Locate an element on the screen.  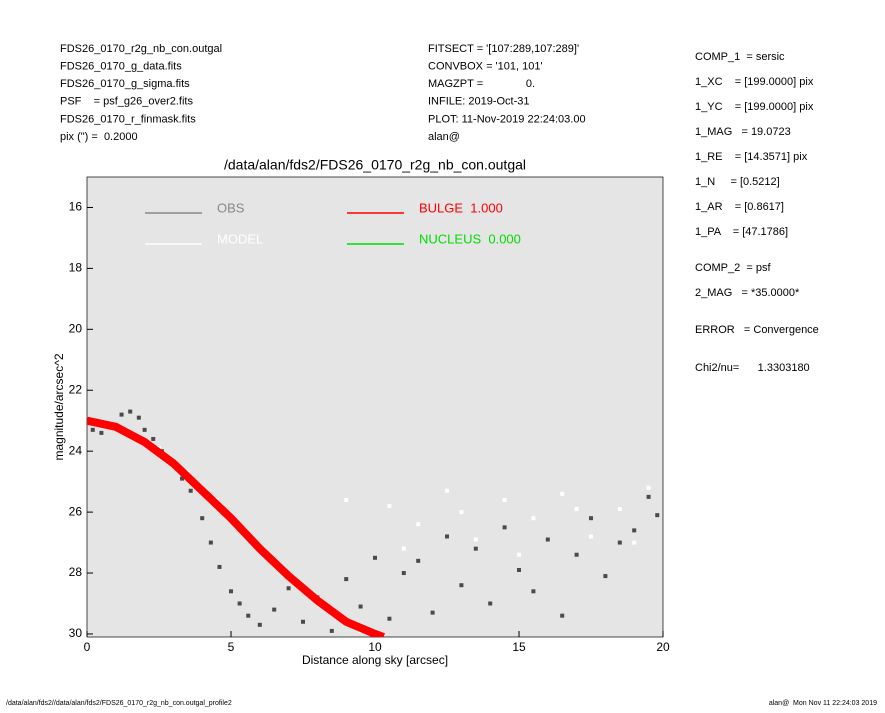
header-middle-line: FITSECT = '[107:289,107:289]' is located at coordinates (503, 49).